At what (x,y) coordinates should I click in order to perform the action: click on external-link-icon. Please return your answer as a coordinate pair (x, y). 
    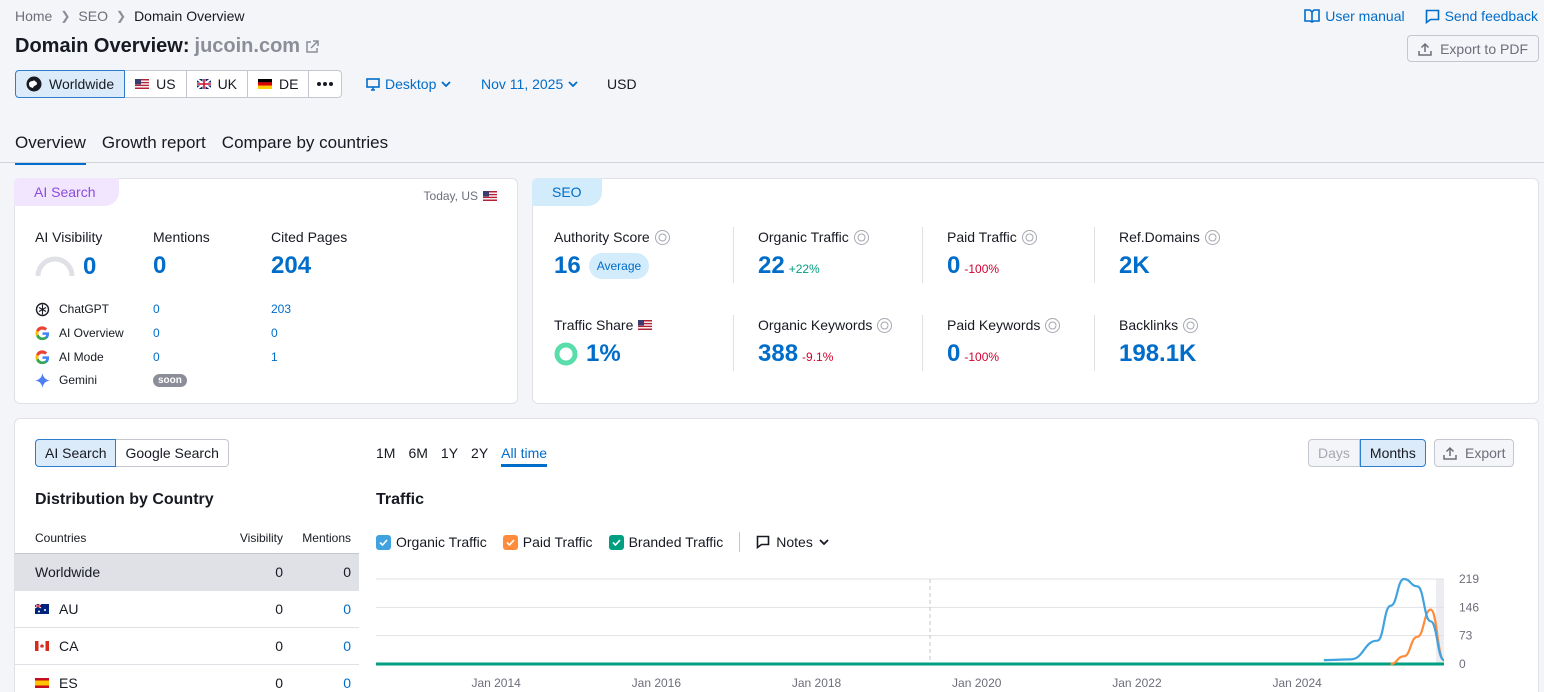
    Looking at the image, I should click on (312, 46).